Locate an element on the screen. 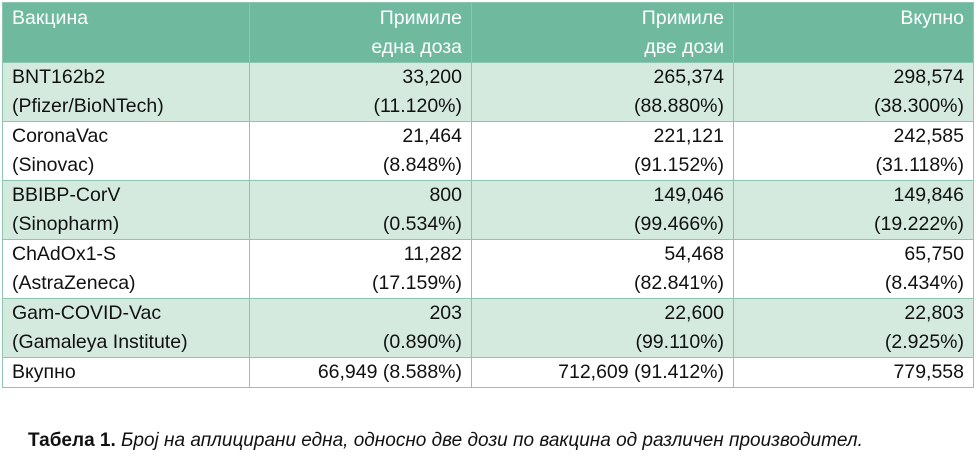 Image resolution: width=980 pixels, height=466 pixels. vaccine-cell: CoronaVac (Sinovac) is located at coordinates (126, 151).